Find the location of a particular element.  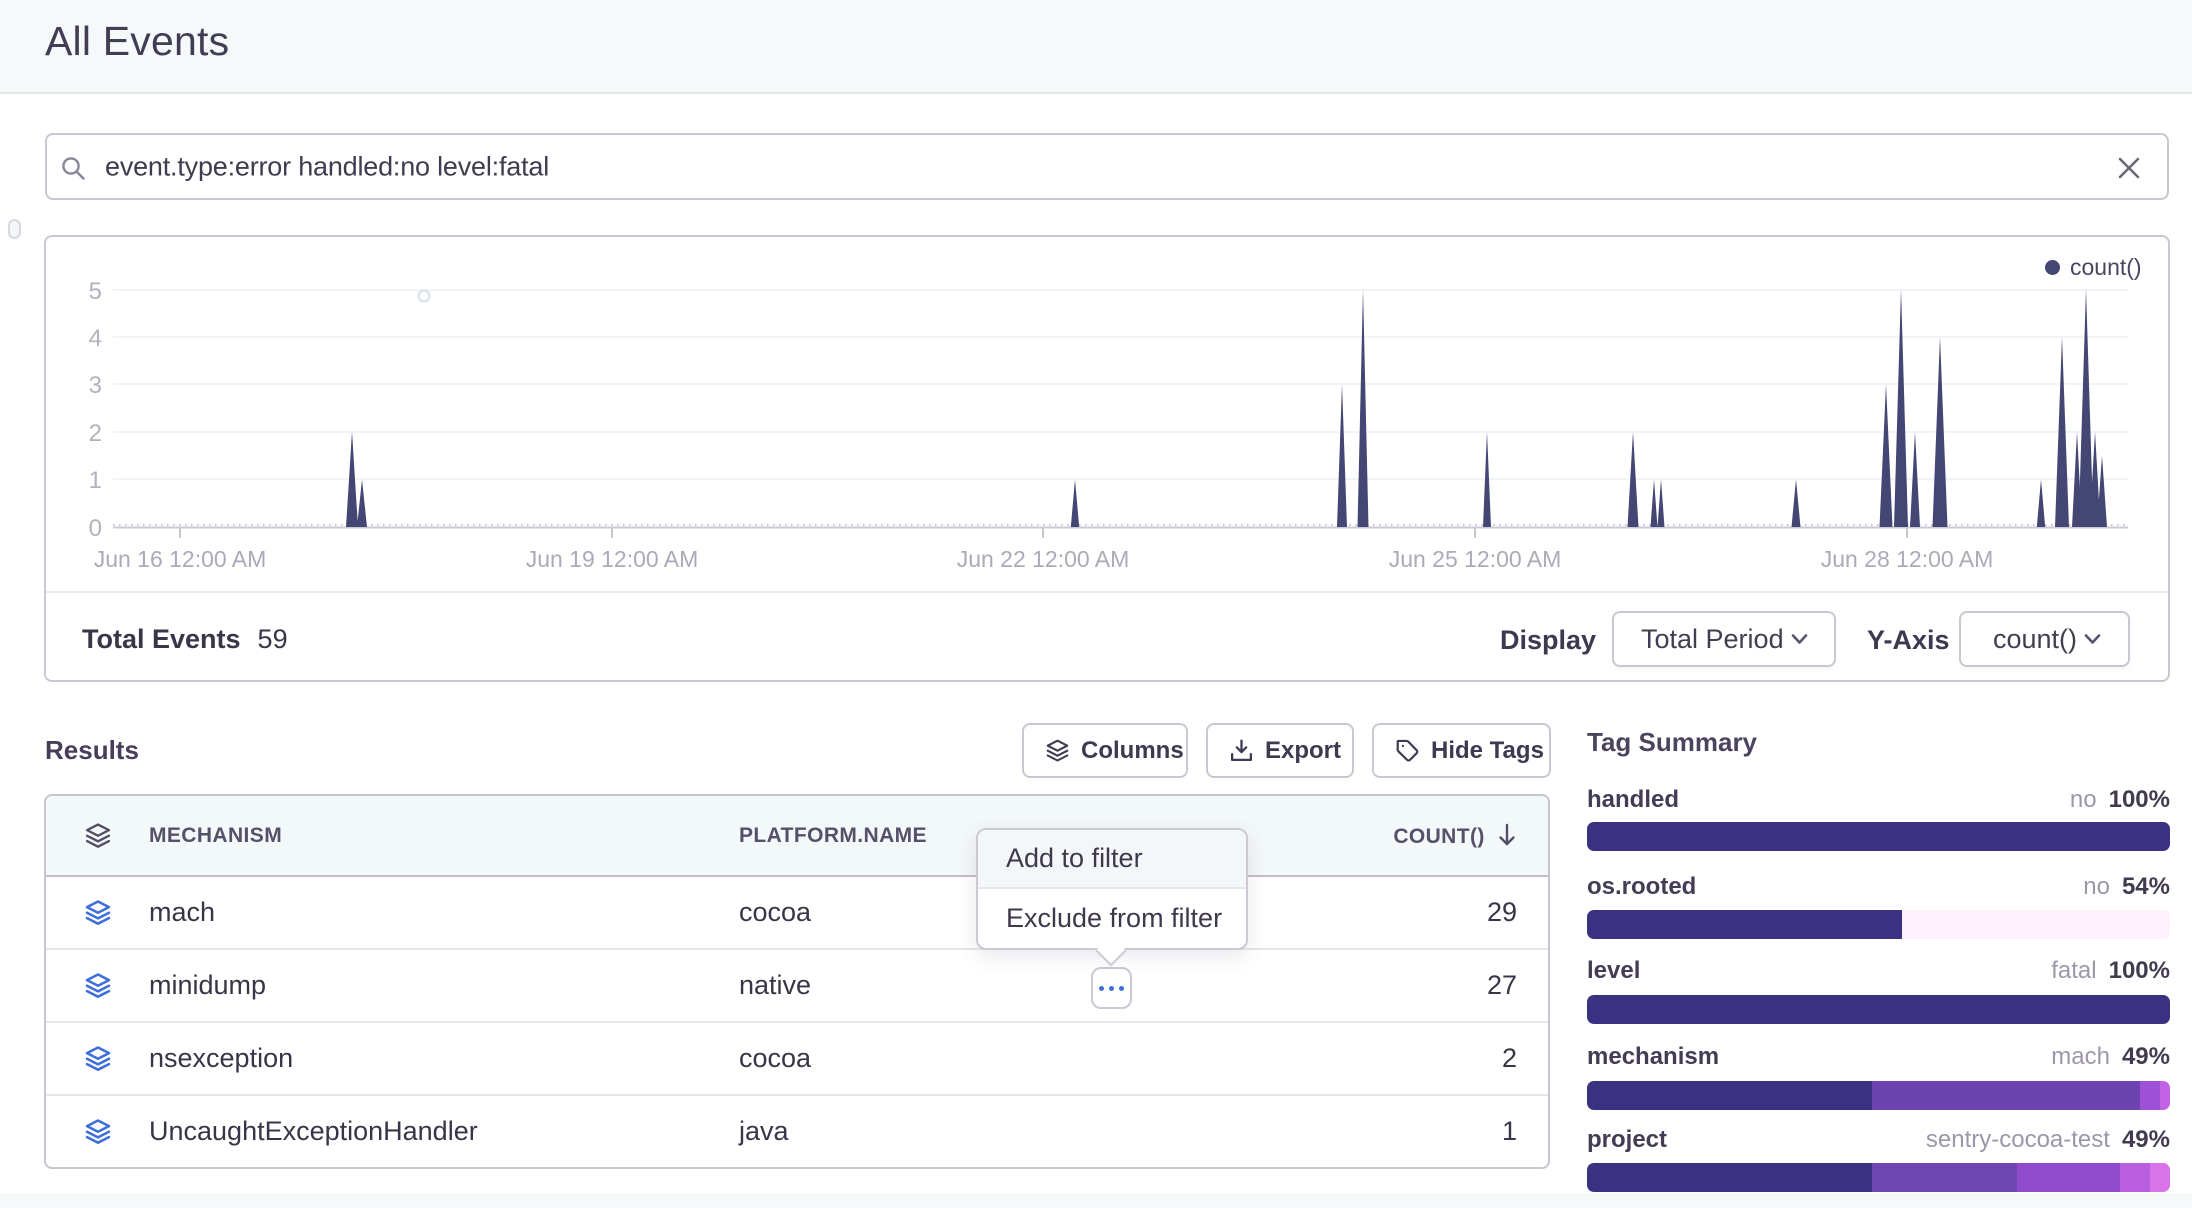

svg-text: Jun 28 12:00 AM is located at coordinates (1907, 559).